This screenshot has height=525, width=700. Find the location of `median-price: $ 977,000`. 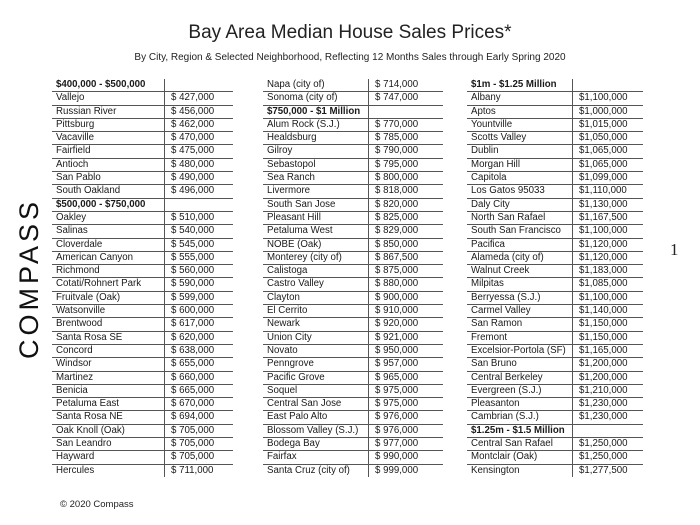

median-price: $ 977,000 is located at coordinates (405, 444).